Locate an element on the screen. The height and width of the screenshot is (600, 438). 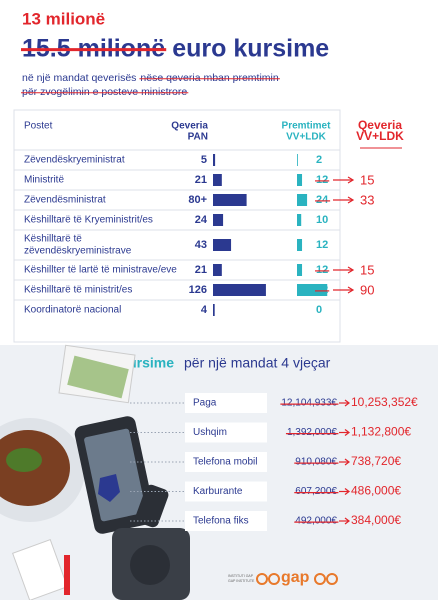
column-header: PAN is located at coordinates (198, 137).